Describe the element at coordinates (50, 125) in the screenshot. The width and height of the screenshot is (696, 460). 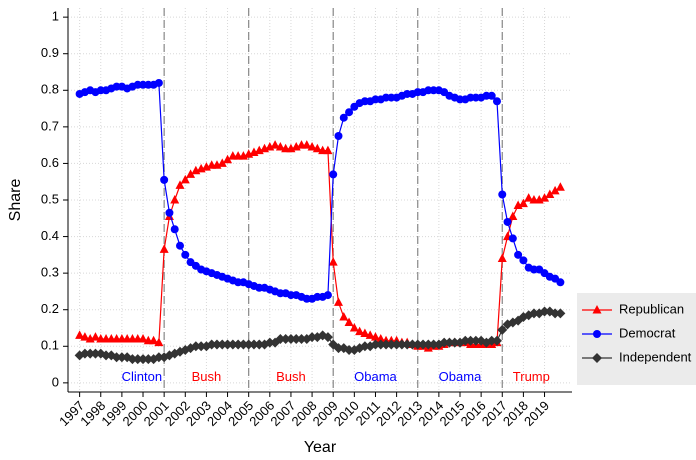
I see `y-tick-label: 0.7` at that location.